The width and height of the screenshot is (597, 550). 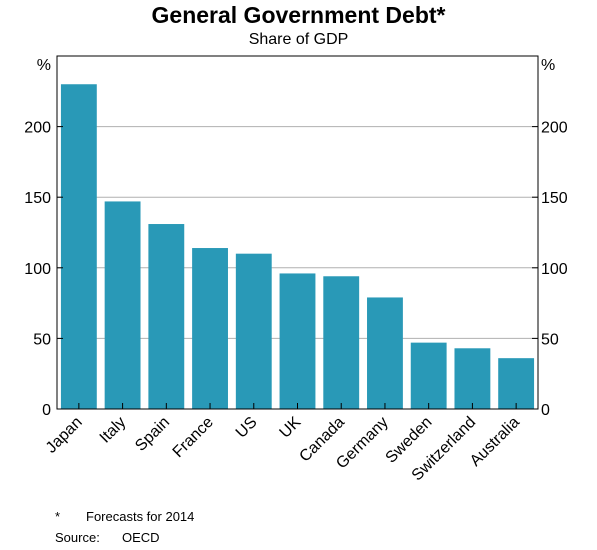 I want to click on footnote-mark: *, so click(x=58, y=516).